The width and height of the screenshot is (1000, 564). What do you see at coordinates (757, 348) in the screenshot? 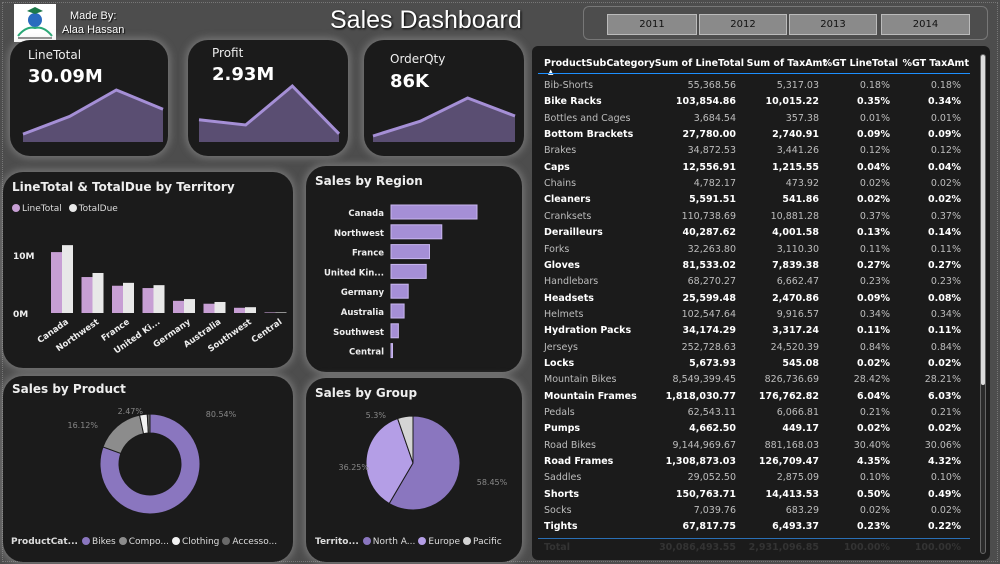
I see `table-row: Jerseys 252,728.63 24,520.39 0.84% 0.84%` at bounding box center [757, 348].